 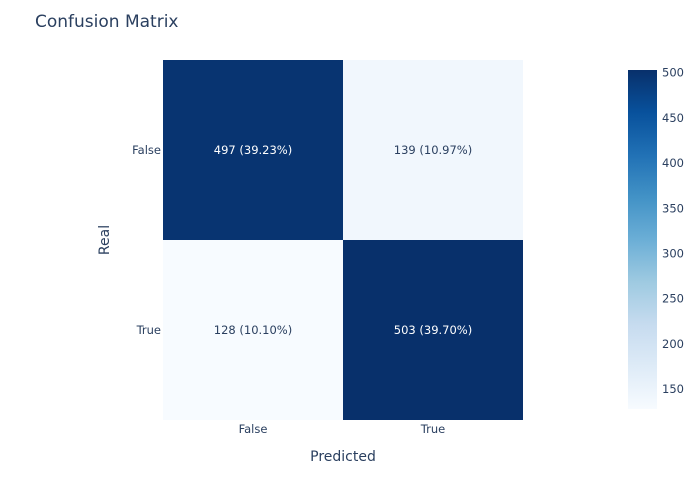 What do you see at coordinates (673, 73) in the screenshot?
I see `colorbar-tick-label: 500` at bounding box center [673, 73].